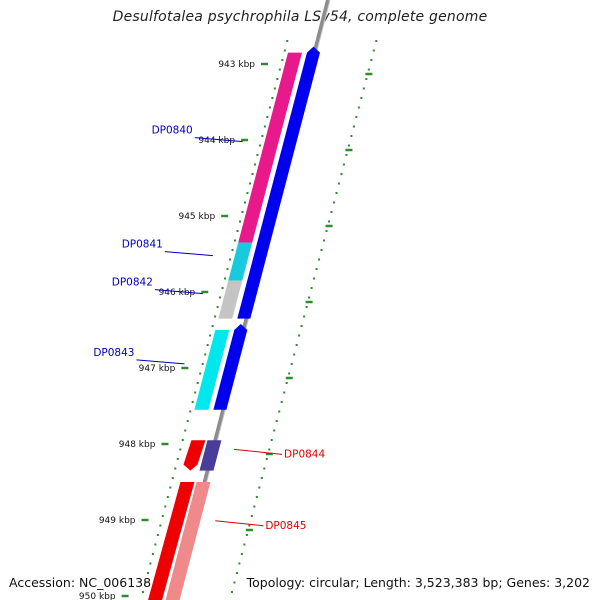  I want to click on gene-label: DP0845, so click(285, 526).